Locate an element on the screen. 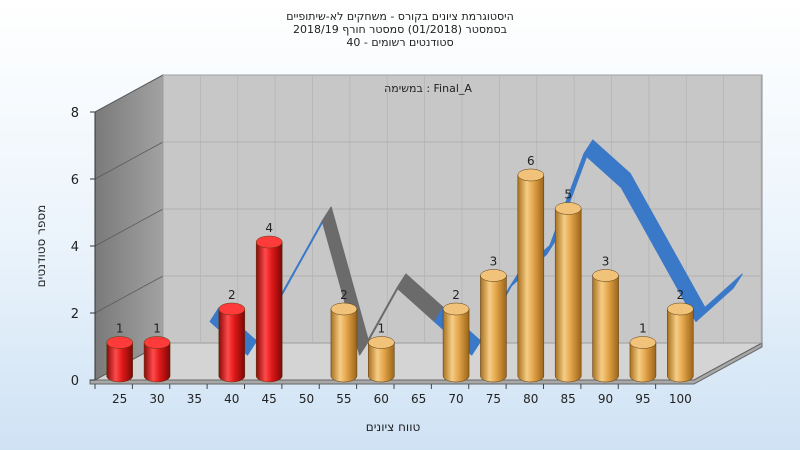 The height and width of the screenshot is (450, 800). x-tick-label: 80 is located at coordinates (530, 399).